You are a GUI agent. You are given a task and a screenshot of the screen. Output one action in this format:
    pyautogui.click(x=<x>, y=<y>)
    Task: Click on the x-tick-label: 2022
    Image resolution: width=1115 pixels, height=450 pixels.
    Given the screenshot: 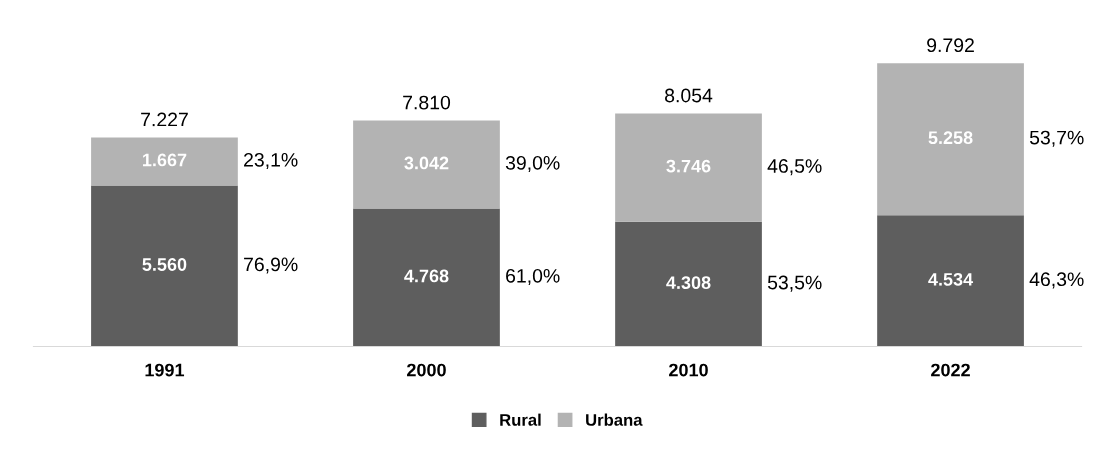 What is the action you would take?
    pyautogui.click(x=950, y=370)
    